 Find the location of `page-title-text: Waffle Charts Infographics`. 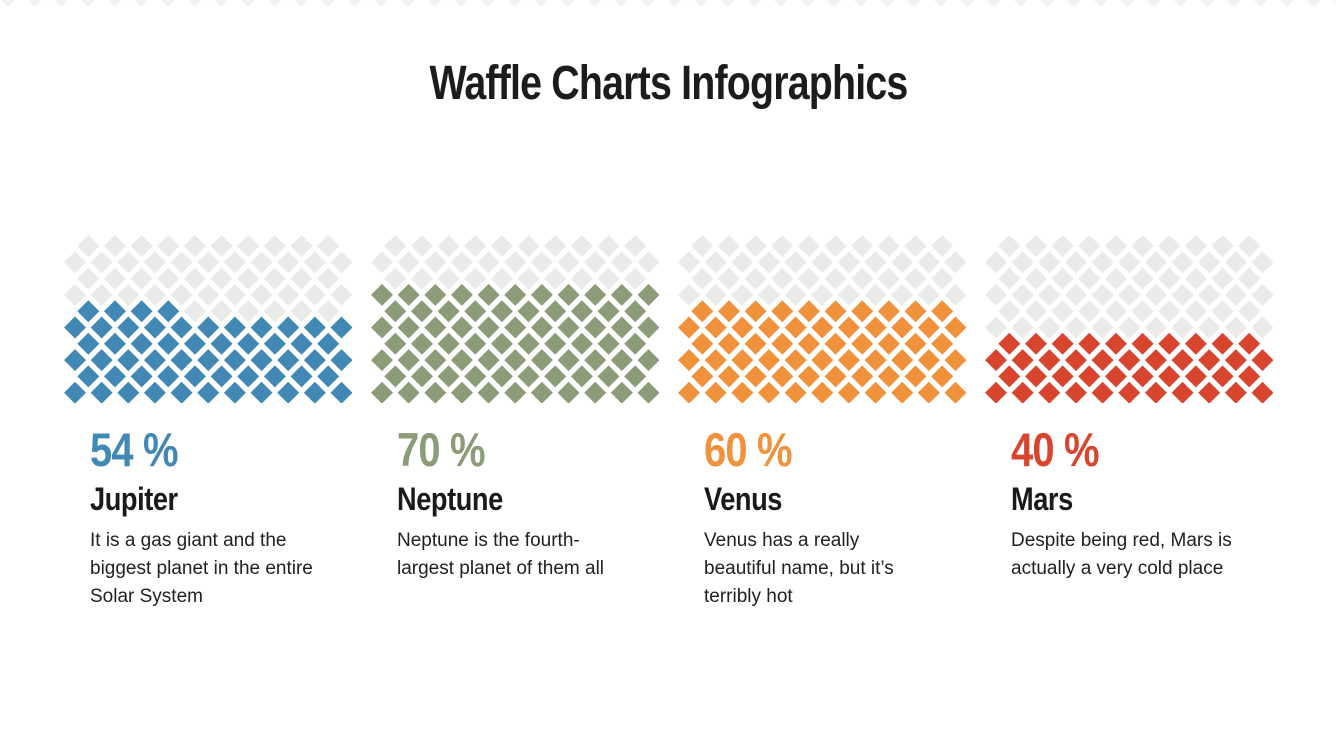

page-title-text: Waffle Charts Infographics is located at coordinates (668, 83).